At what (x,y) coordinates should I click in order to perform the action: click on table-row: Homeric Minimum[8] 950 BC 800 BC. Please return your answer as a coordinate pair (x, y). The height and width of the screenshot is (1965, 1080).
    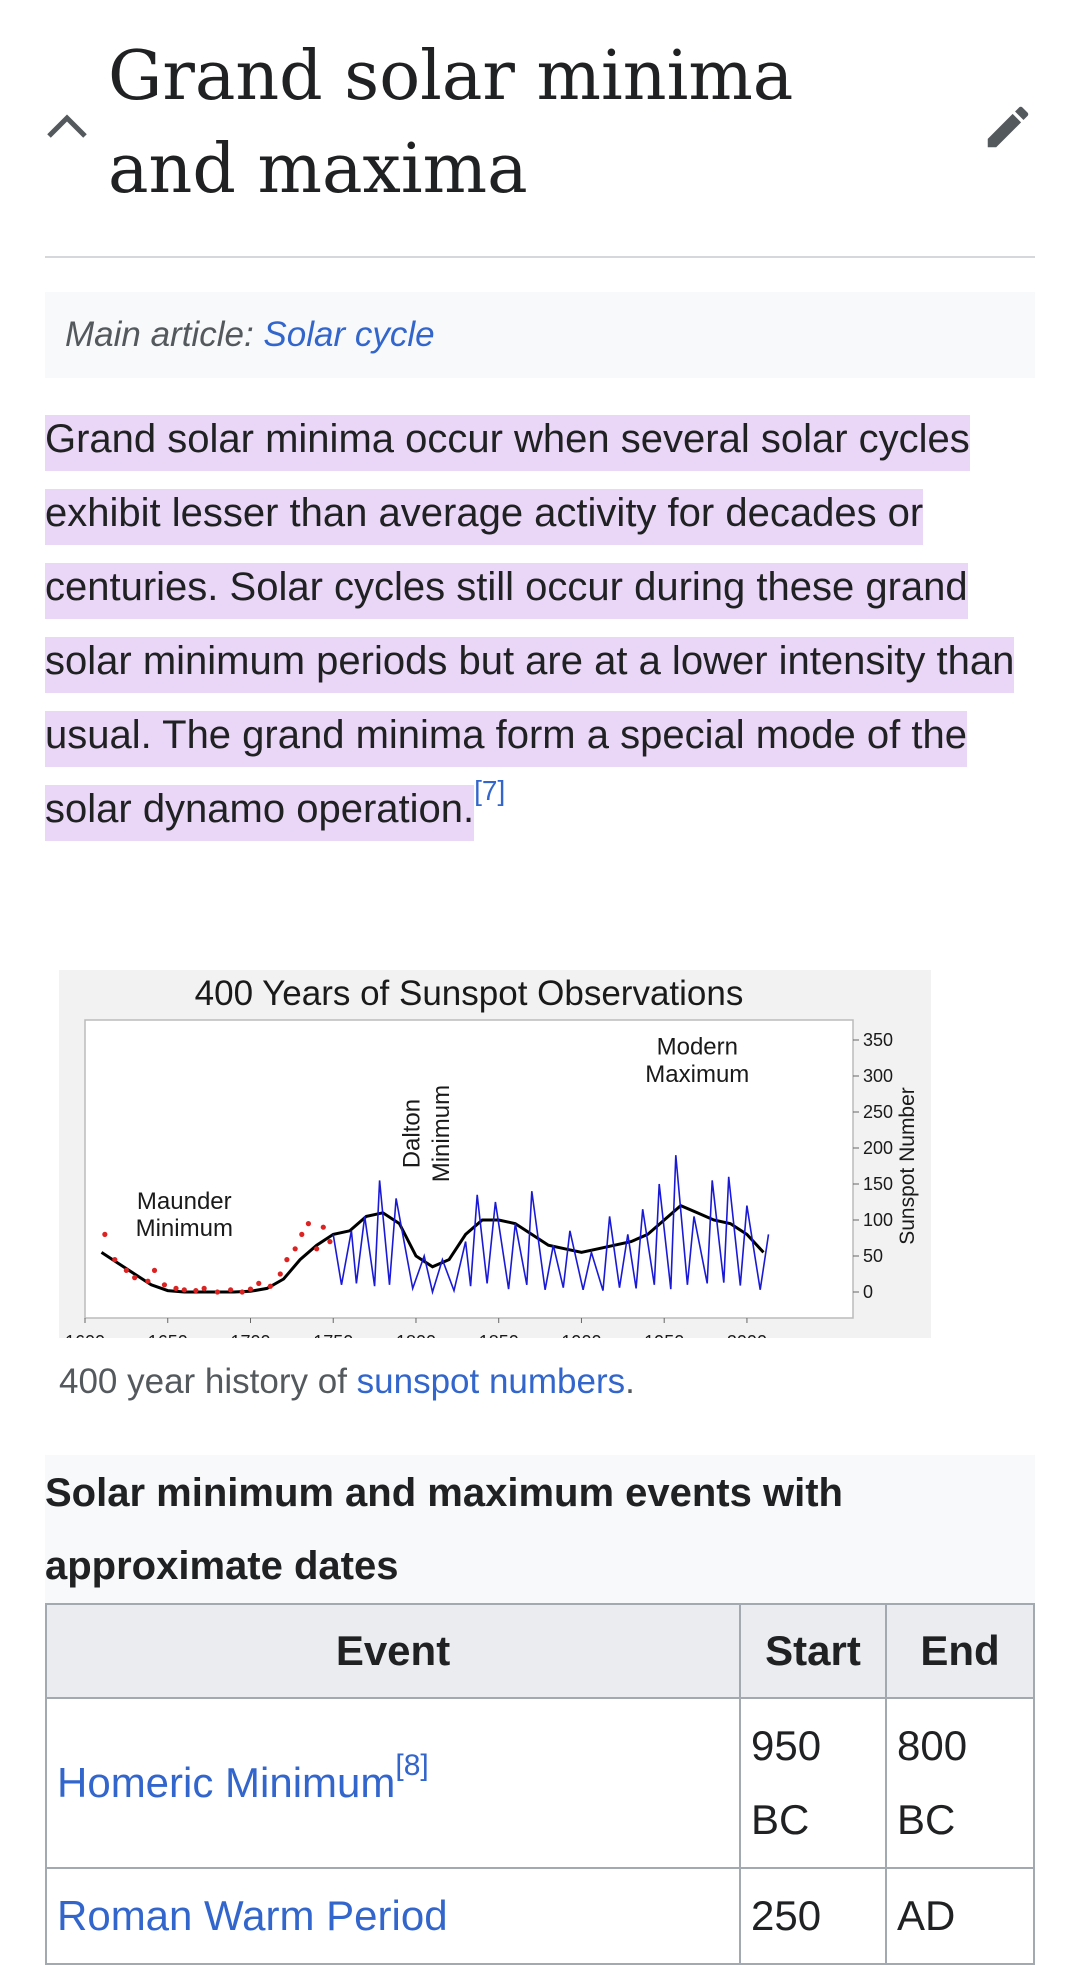
    Looking at the image, I should click on (540, 1783).